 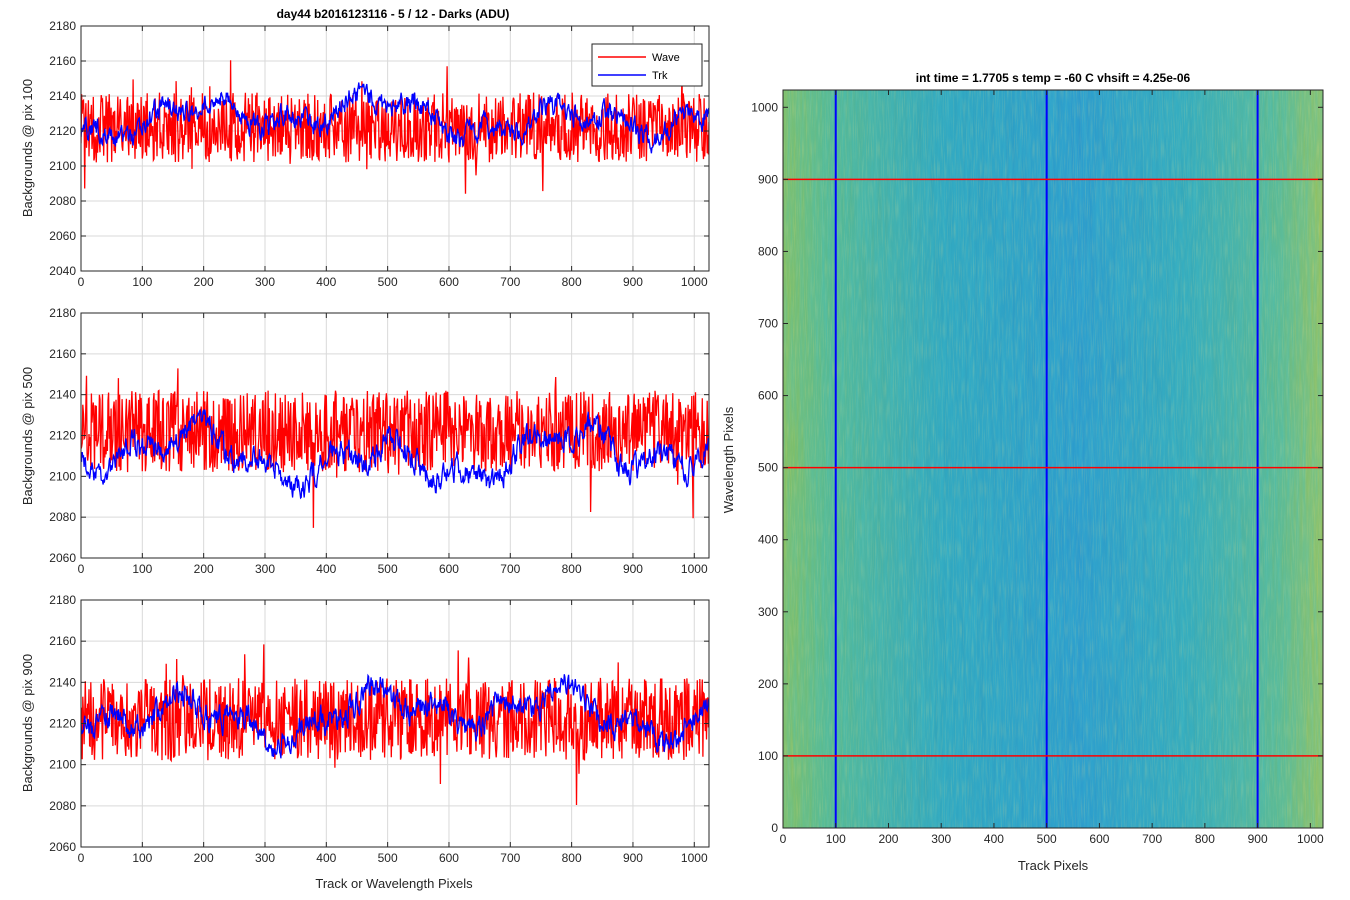 I want to click on y-tick-label: 0, so click(x=774, y=828).